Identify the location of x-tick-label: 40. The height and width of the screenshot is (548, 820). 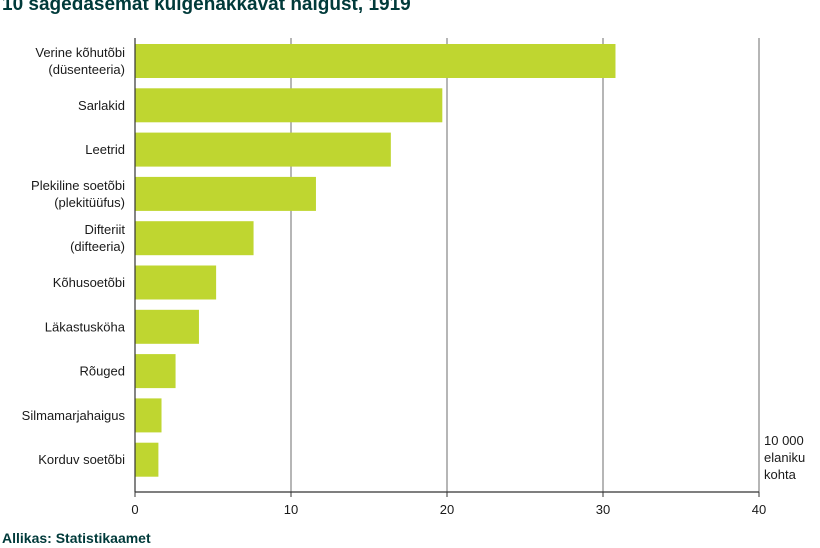
(759, 509).